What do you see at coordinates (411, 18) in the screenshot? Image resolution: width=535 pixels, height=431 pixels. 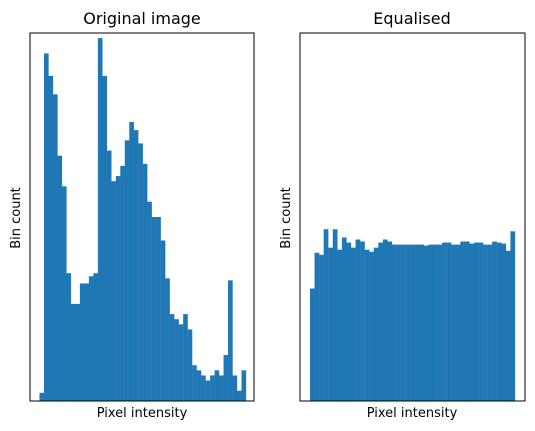 I see `equalised-chart-title: Equalised` at bounding box center [411, 18].